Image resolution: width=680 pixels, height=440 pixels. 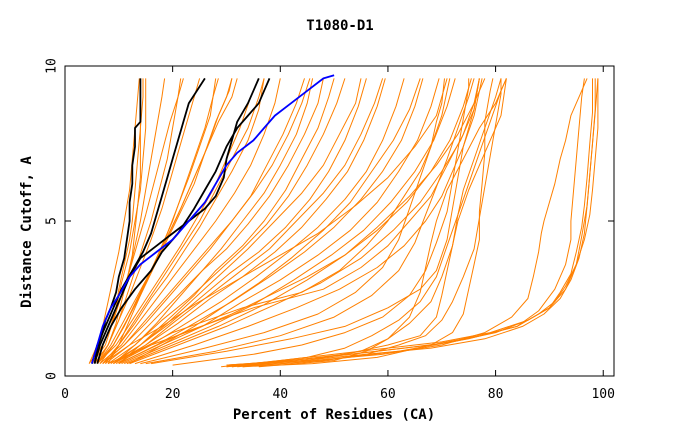 I want to click on x-axis-label: Percent of Residues (CA), so click(x=334, y=415).